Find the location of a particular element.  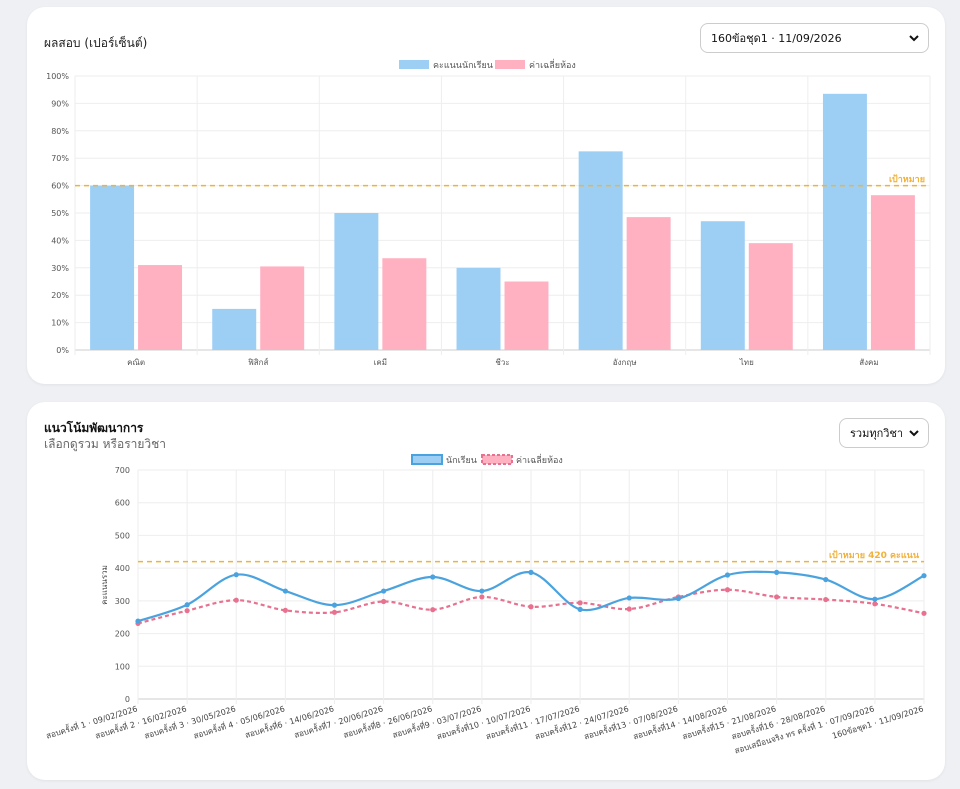

legend-swatch-student-line is located at coordinates (427, 459).